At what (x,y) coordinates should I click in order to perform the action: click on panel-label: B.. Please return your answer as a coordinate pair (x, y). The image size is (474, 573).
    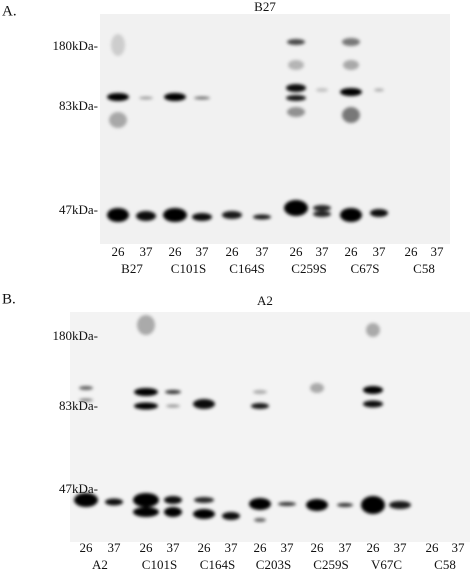
    Looking at the image, I should click on (9, 299).